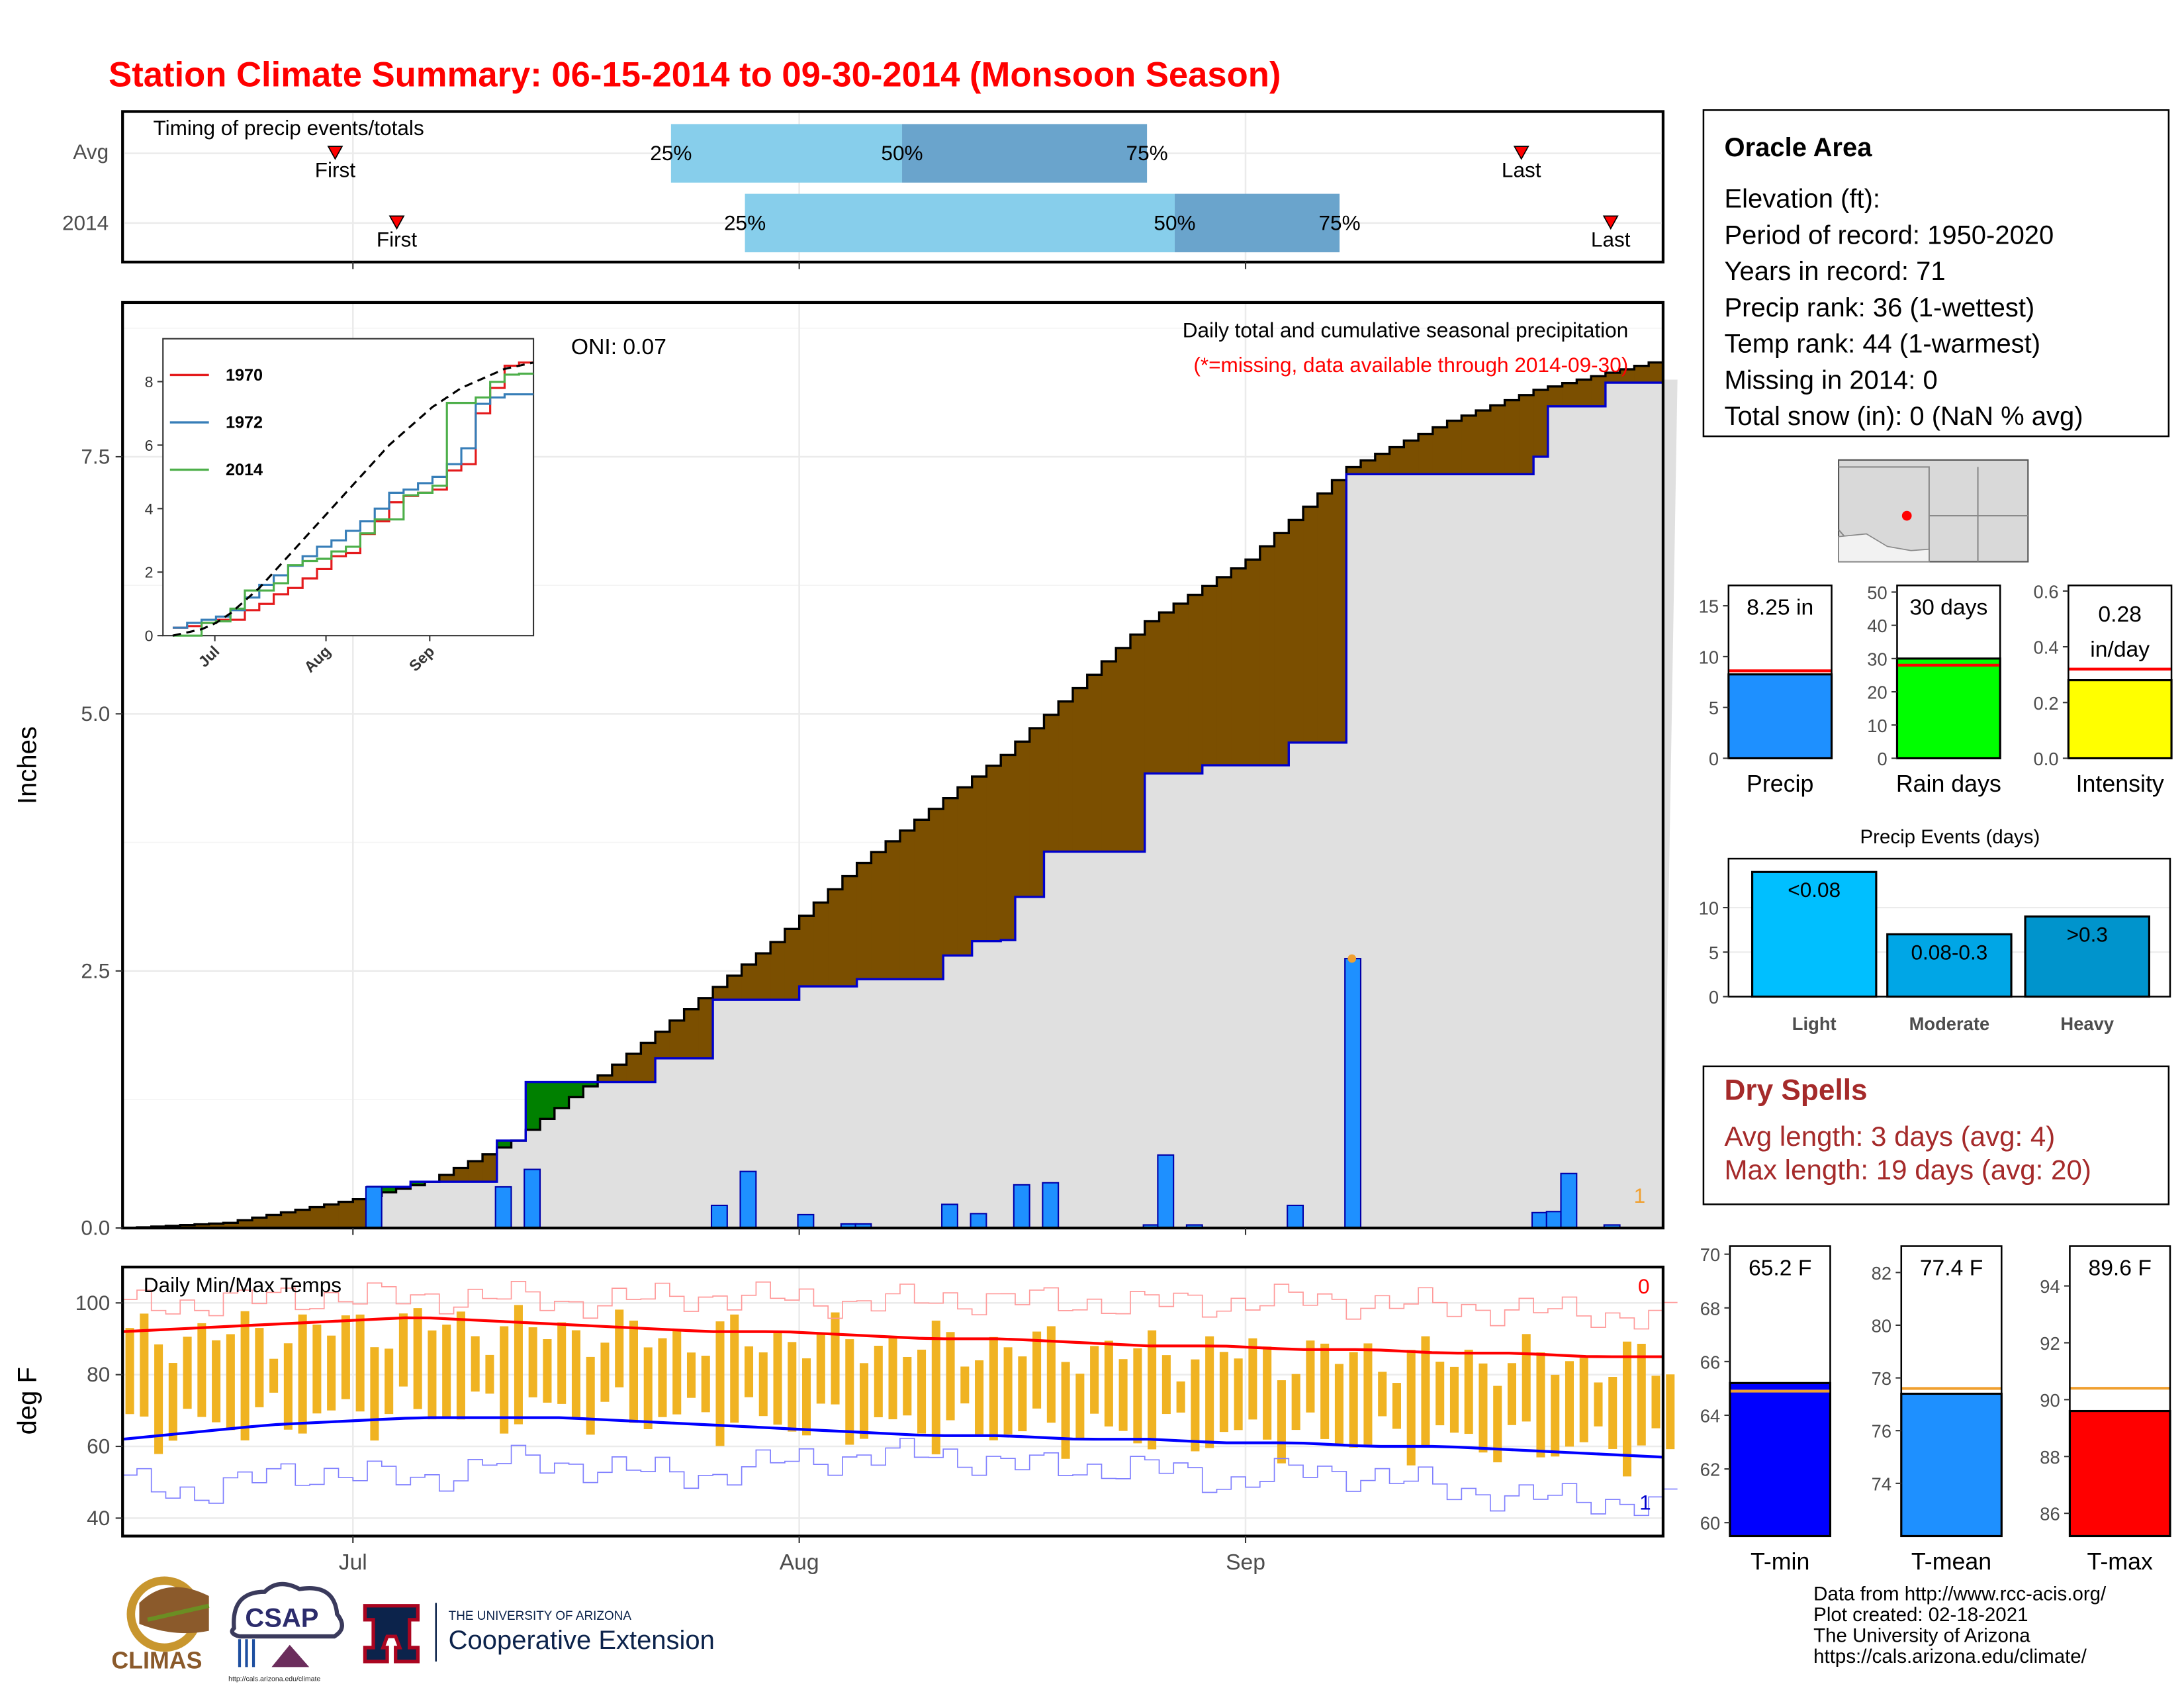  I want to click on temp-bar-ytick-label: 64, so click(1710, 1416).